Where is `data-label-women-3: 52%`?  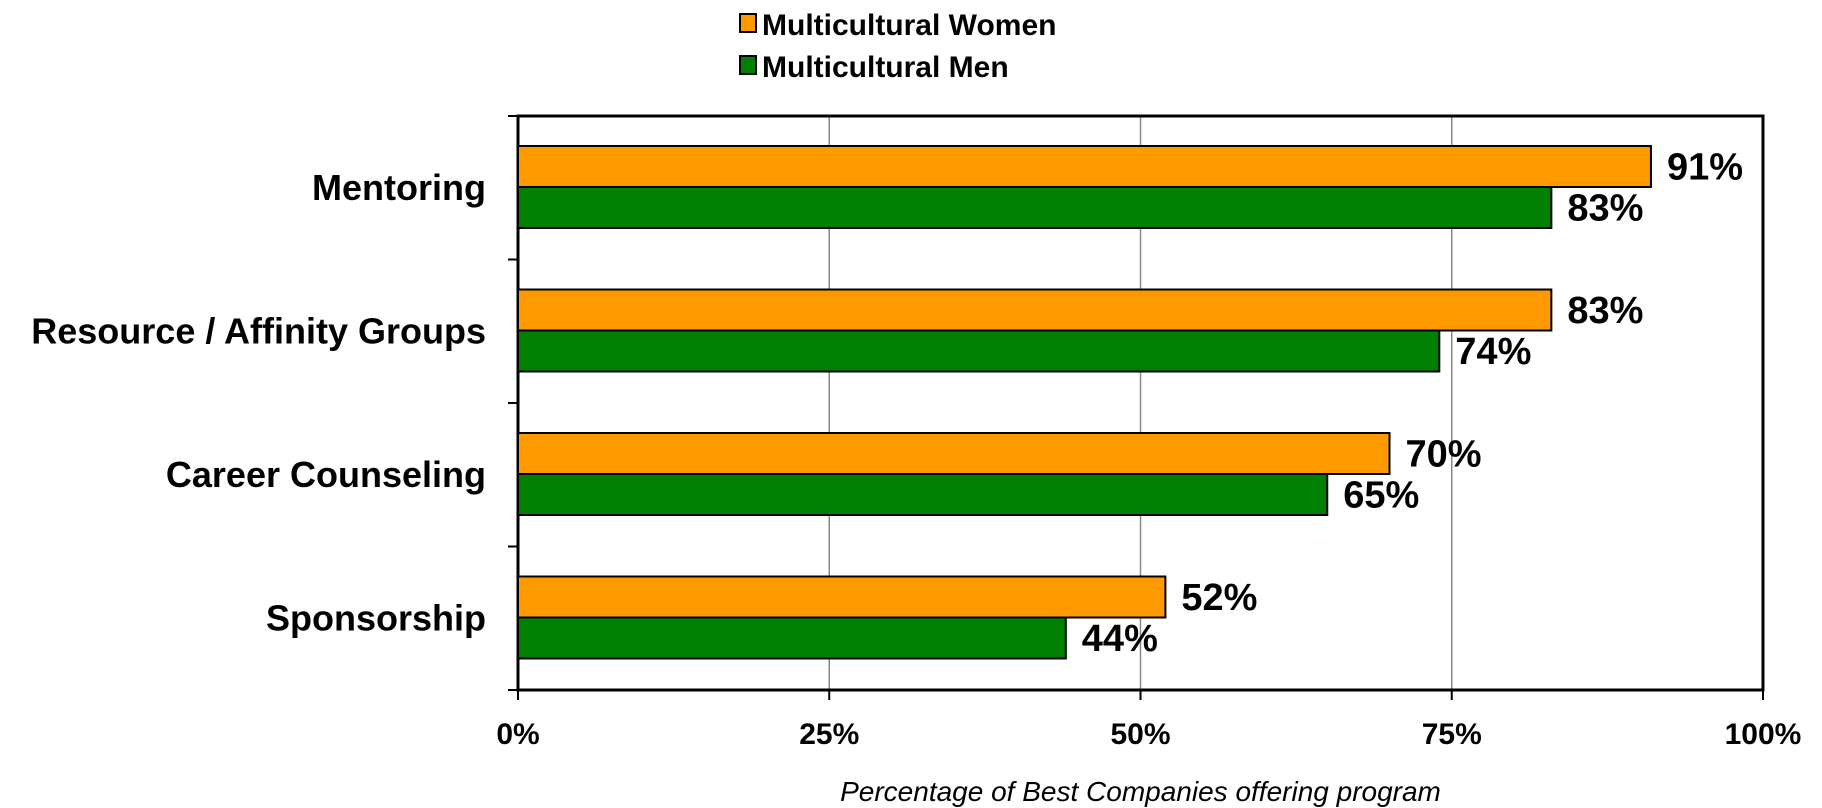 data-label-women-3: 52% is located at coordinates (1219, 598).